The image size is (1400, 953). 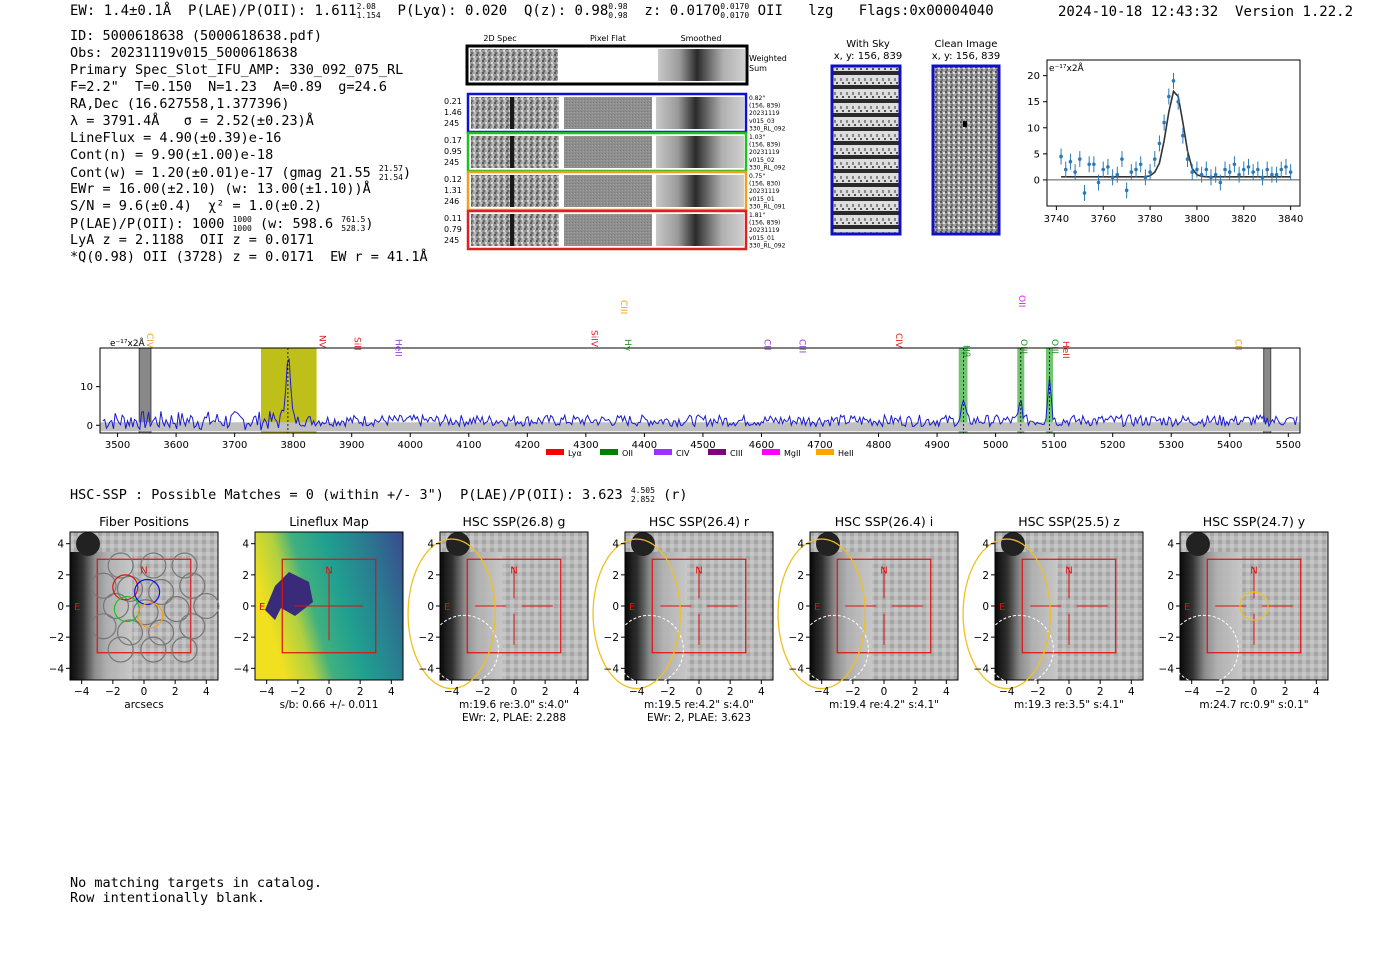 I want to click on hsc-lo: 2.852, so click(x=642, y=499).